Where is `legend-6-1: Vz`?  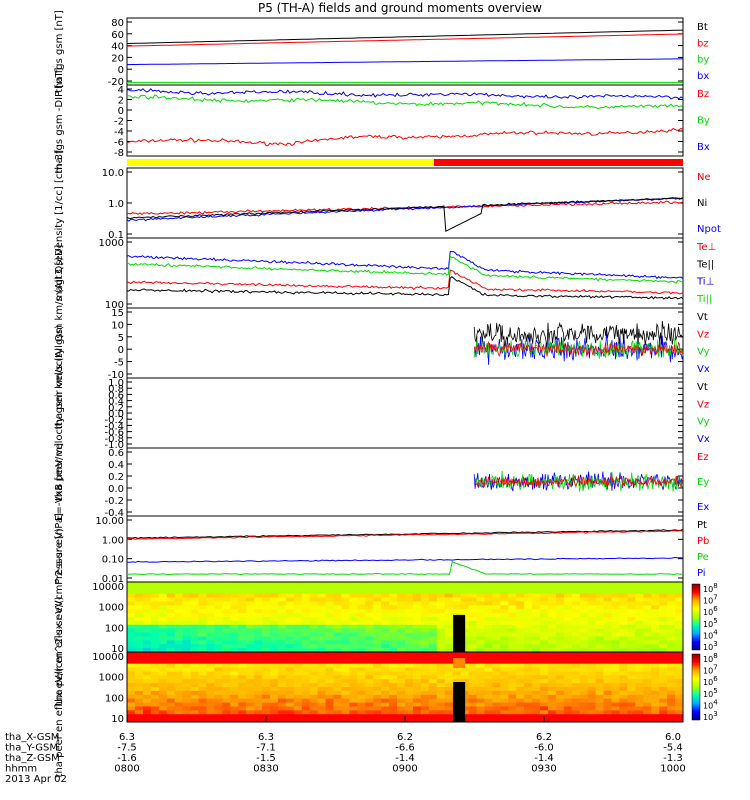 legend-6-1: Vz is located at coordinates (703, 404).